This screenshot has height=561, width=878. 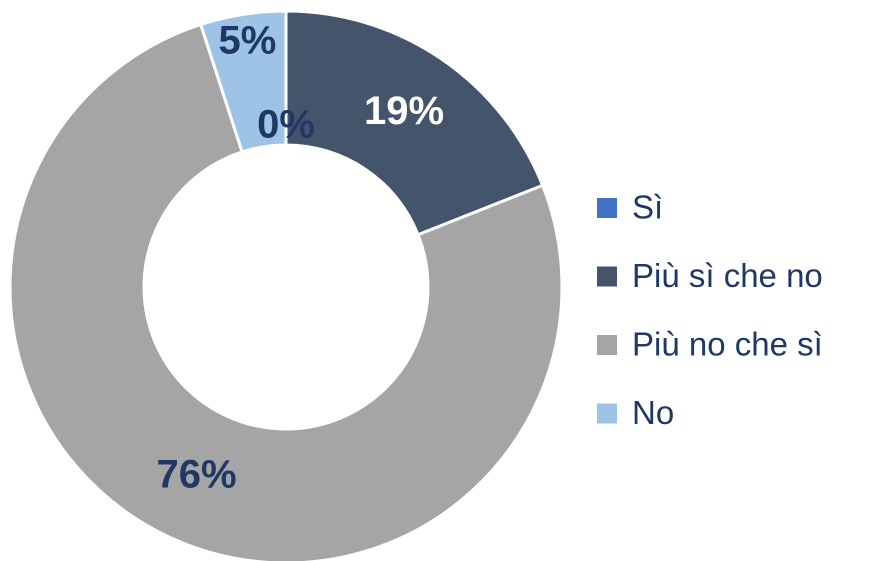 I want to click on data-label: 5%, so click(x=247, y=41).